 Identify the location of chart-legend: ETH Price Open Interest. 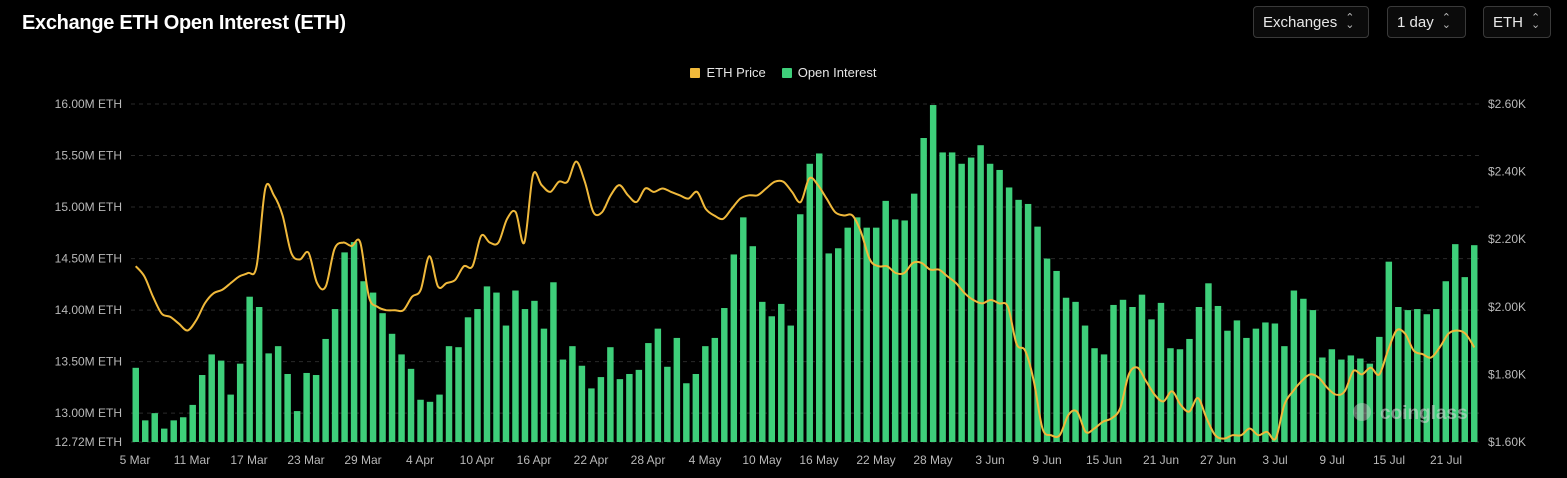
(783, 72).